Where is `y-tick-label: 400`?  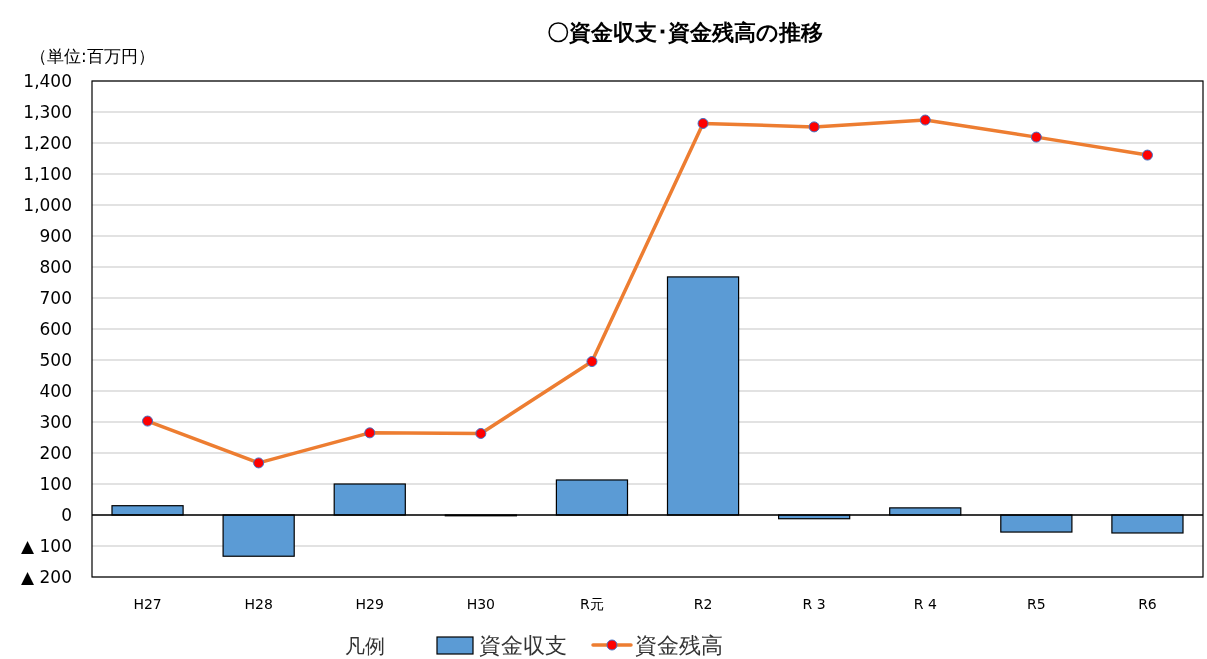
y-tick-label: 400 is located at coordinates (55, 391).